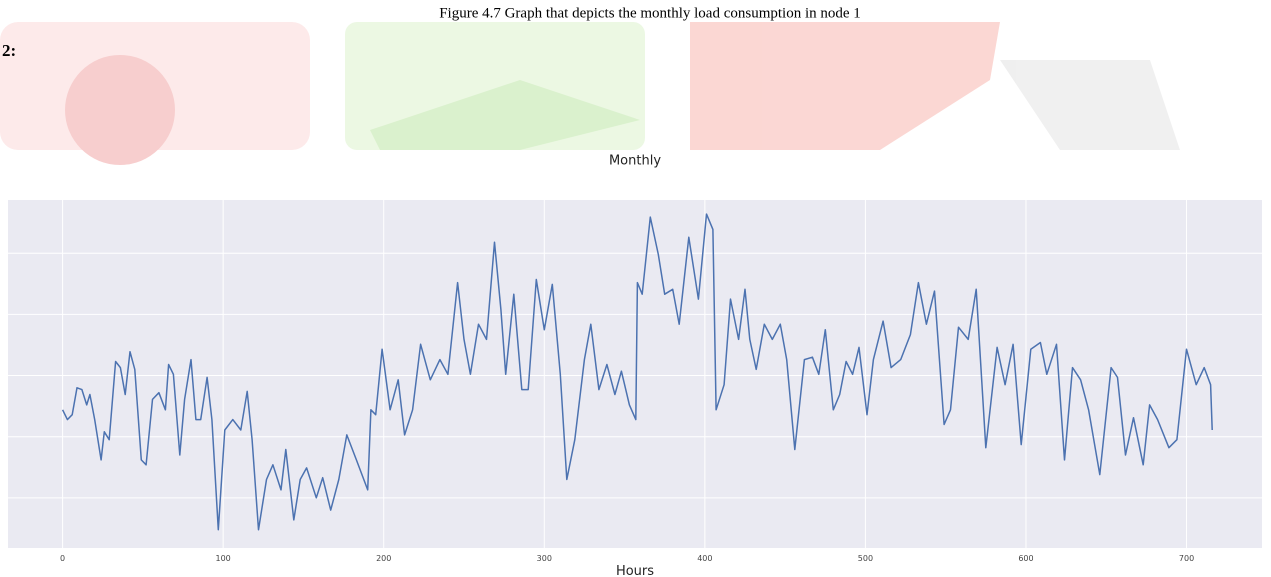  What do you see at coordinates (62, 558) in the screenshot?
I see `x-tick-label: 0` at bounding box center [62, 558].